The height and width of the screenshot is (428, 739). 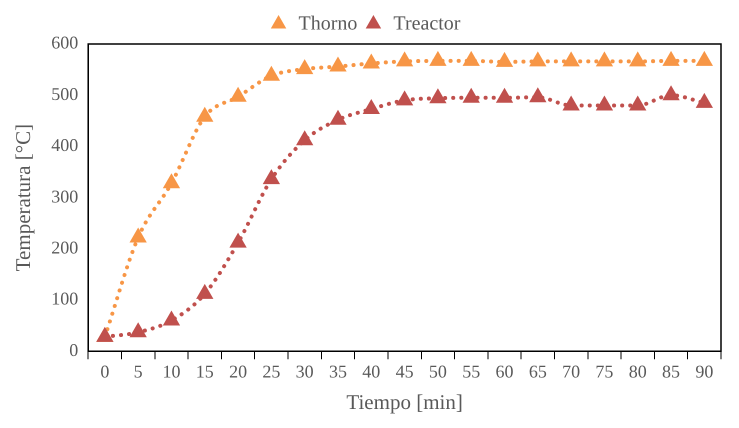 What do you see at coordinates (171, 372) in the screenshot?
I see `x-tick-label: 10` at bounding box center [171, 372].